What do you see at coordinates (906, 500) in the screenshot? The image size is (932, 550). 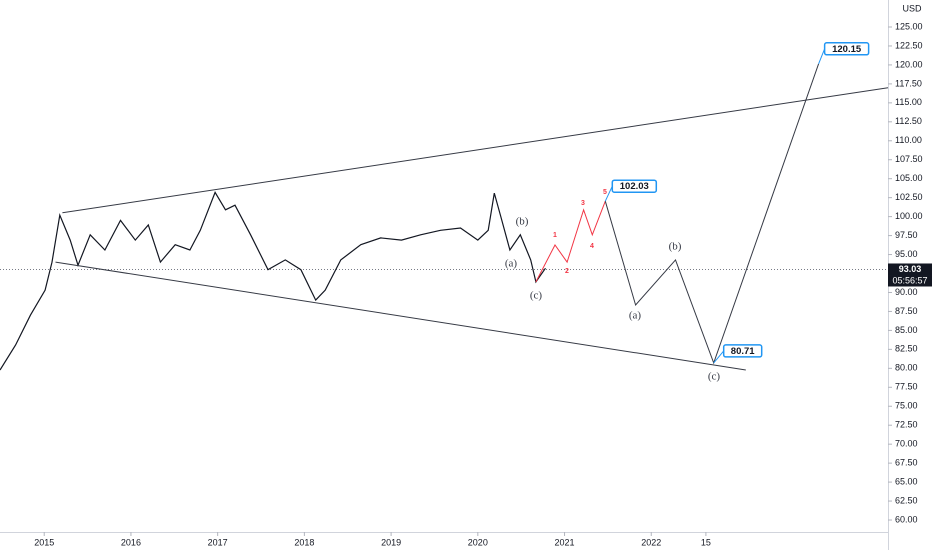 I see `y-tick-label: 62.50` at bounding box center [906, 500].